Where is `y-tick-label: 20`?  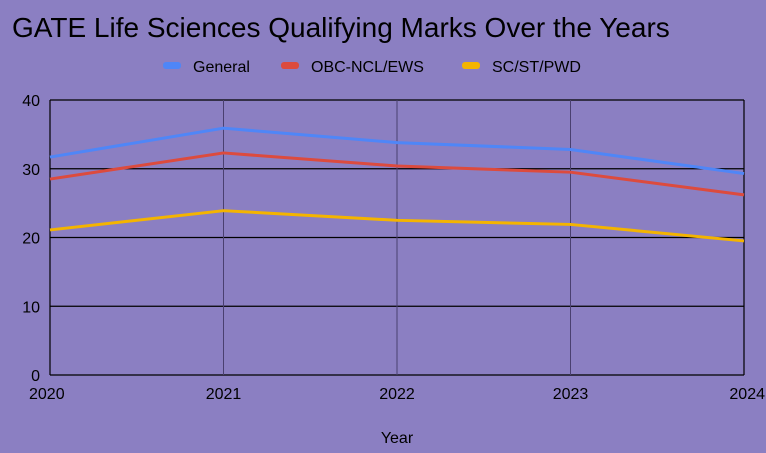 y-tick-label: 20 is located at coordinates (31, 239).